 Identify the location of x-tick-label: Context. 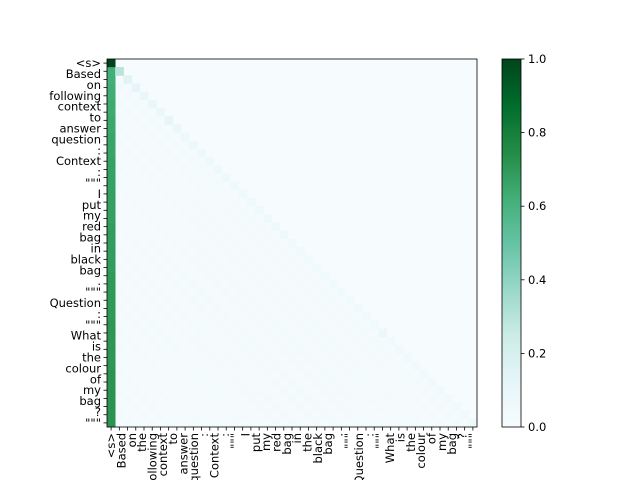
(214, 456).